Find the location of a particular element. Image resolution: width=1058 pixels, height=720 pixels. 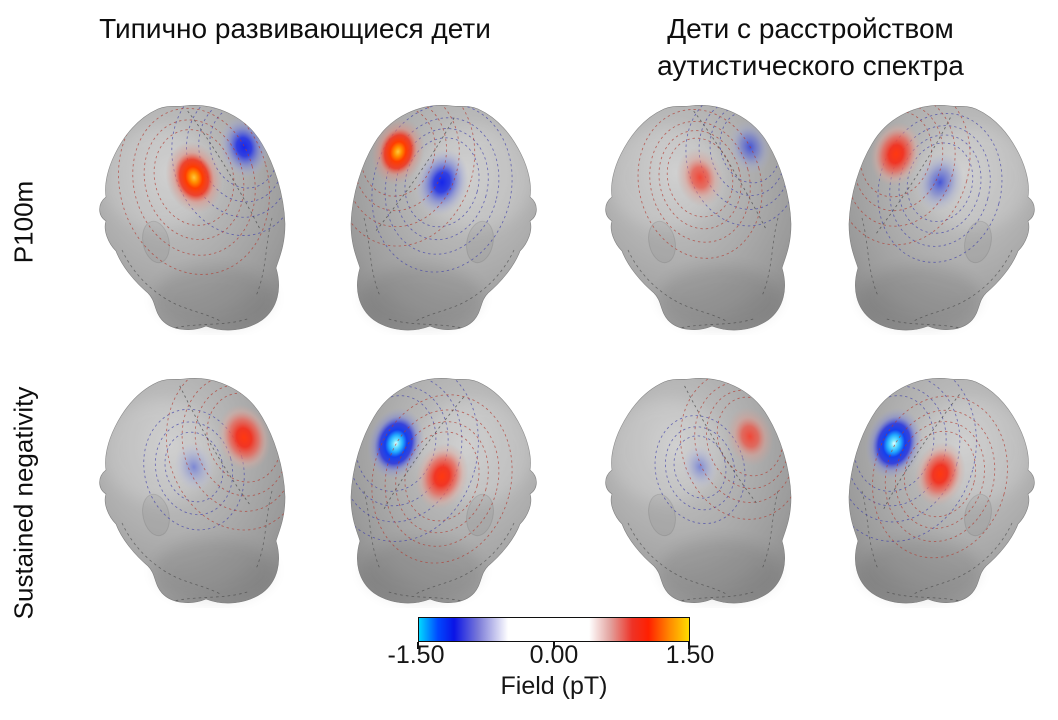

colorbar-tick-label-max: 1.50 is located at coordinates (690, 655).